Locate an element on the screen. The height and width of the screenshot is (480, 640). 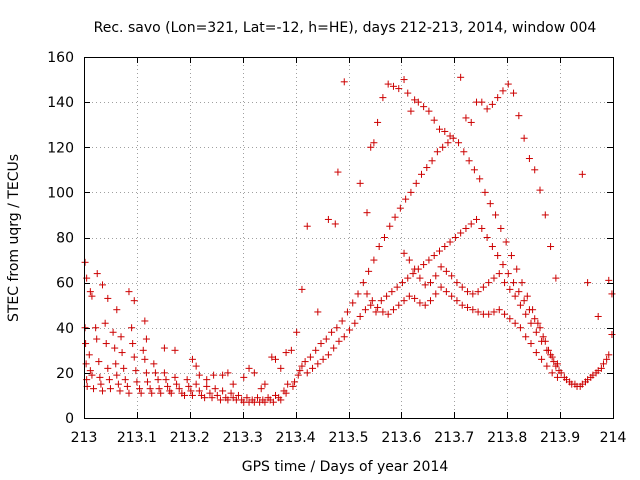
x-tick-label: 213.3 is located at coordinates (243, 438).